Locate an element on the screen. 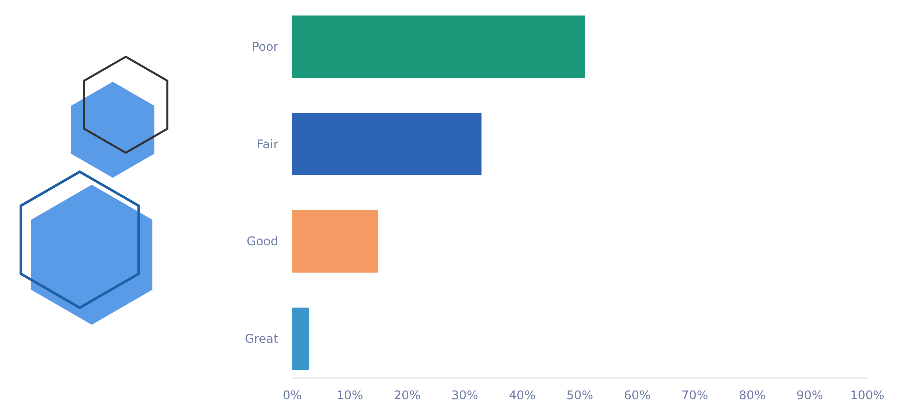  x-tick-label: 0% is located at coordinates (292, 395).